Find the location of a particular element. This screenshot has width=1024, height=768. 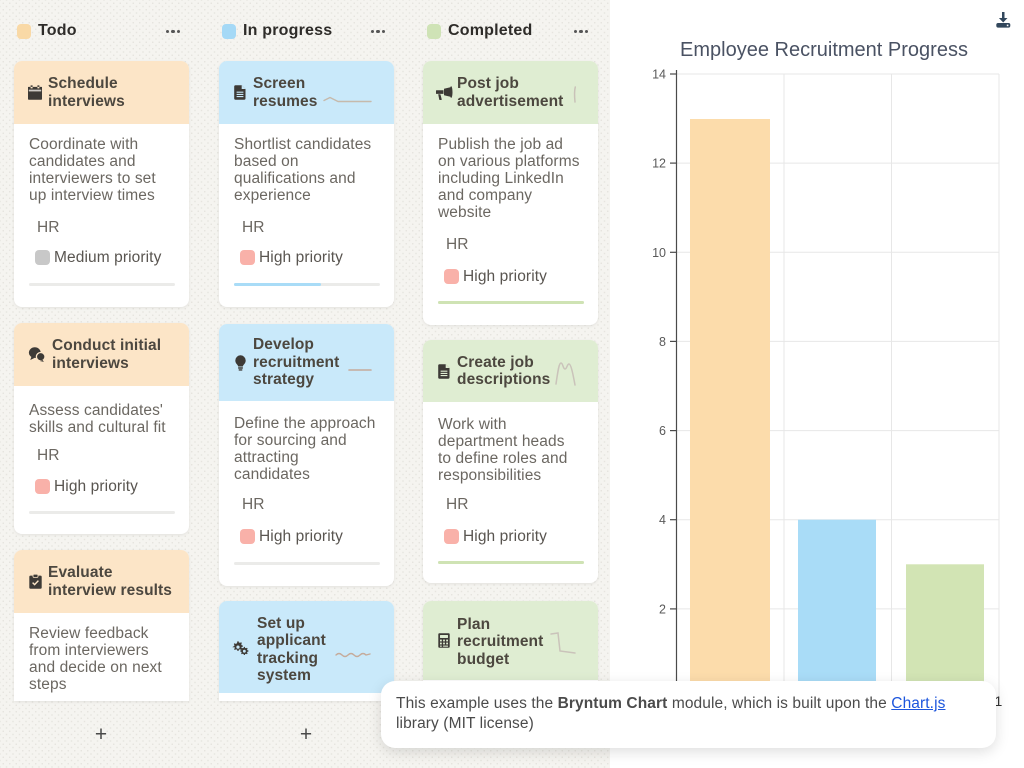

svg-text: 4 is located at coordinates (662, 520).